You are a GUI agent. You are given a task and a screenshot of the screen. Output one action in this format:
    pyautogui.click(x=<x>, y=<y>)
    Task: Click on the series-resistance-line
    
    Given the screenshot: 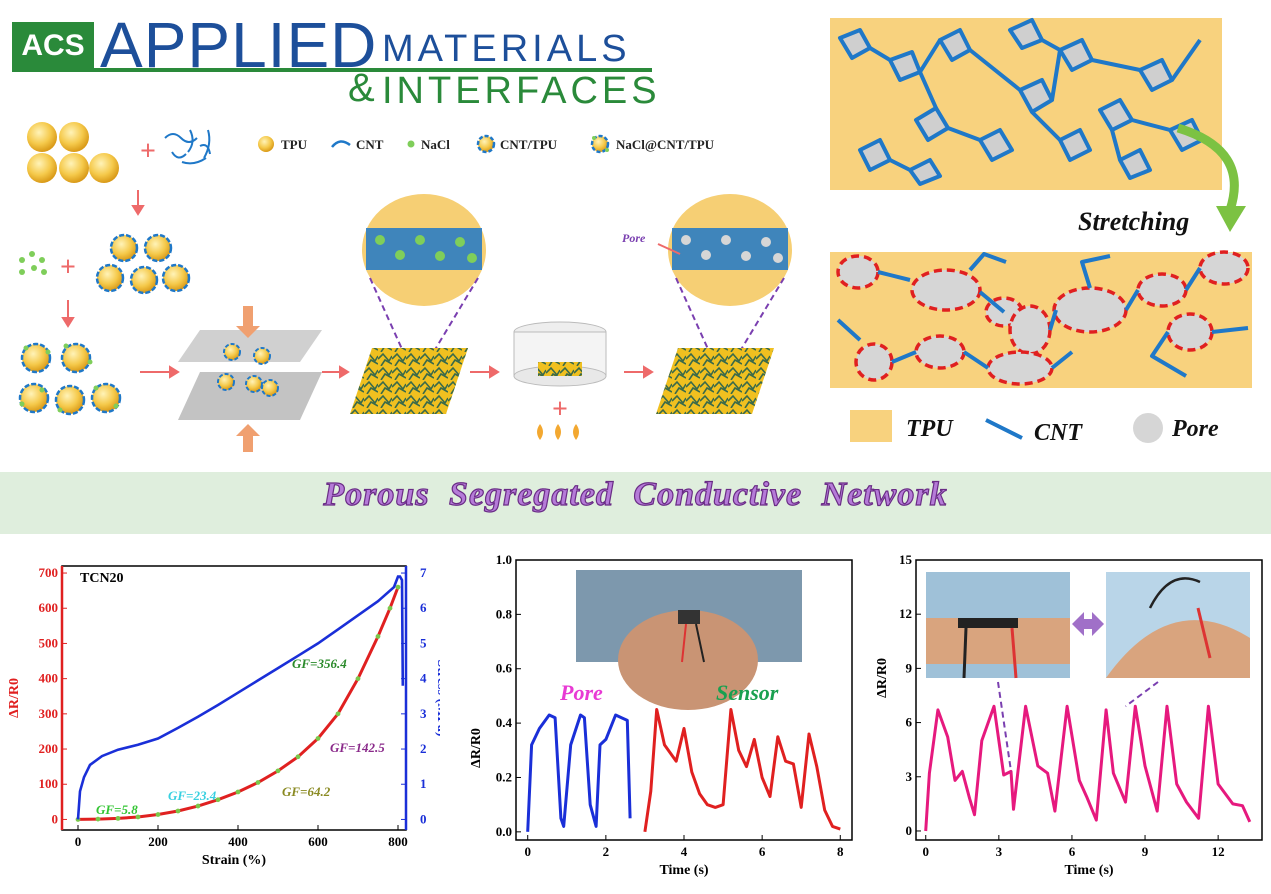 What is the action you would take?
    pyautogui.click(x=238, y=703)
    